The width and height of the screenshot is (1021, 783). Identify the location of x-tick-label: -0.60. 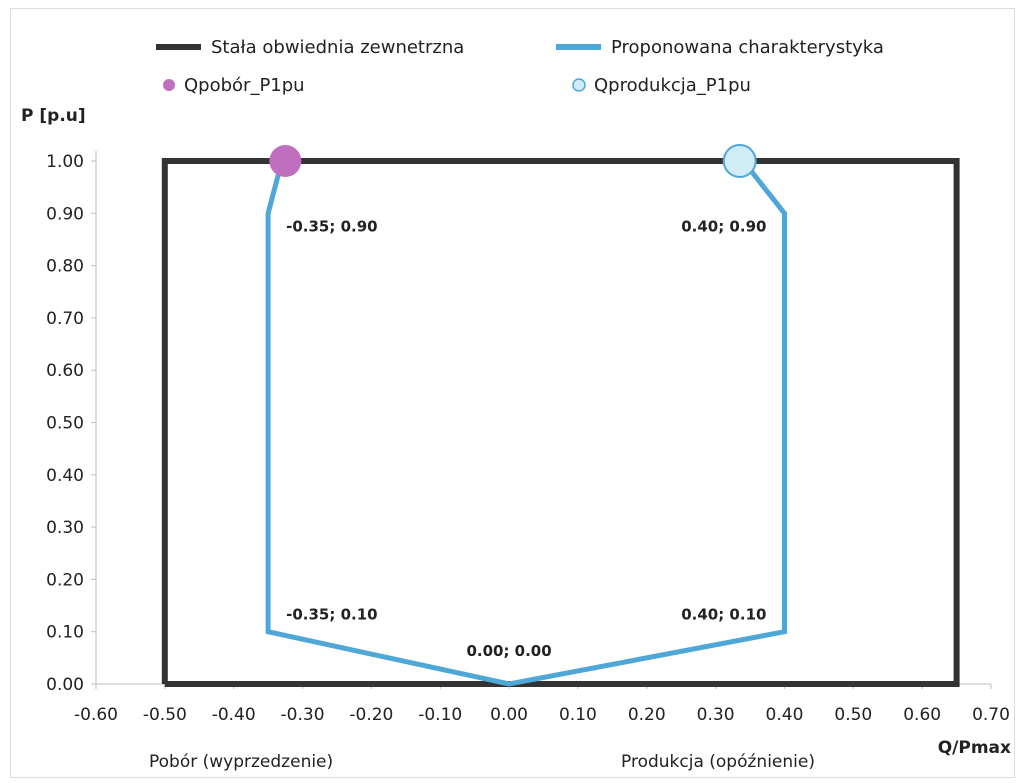
(96, 715).